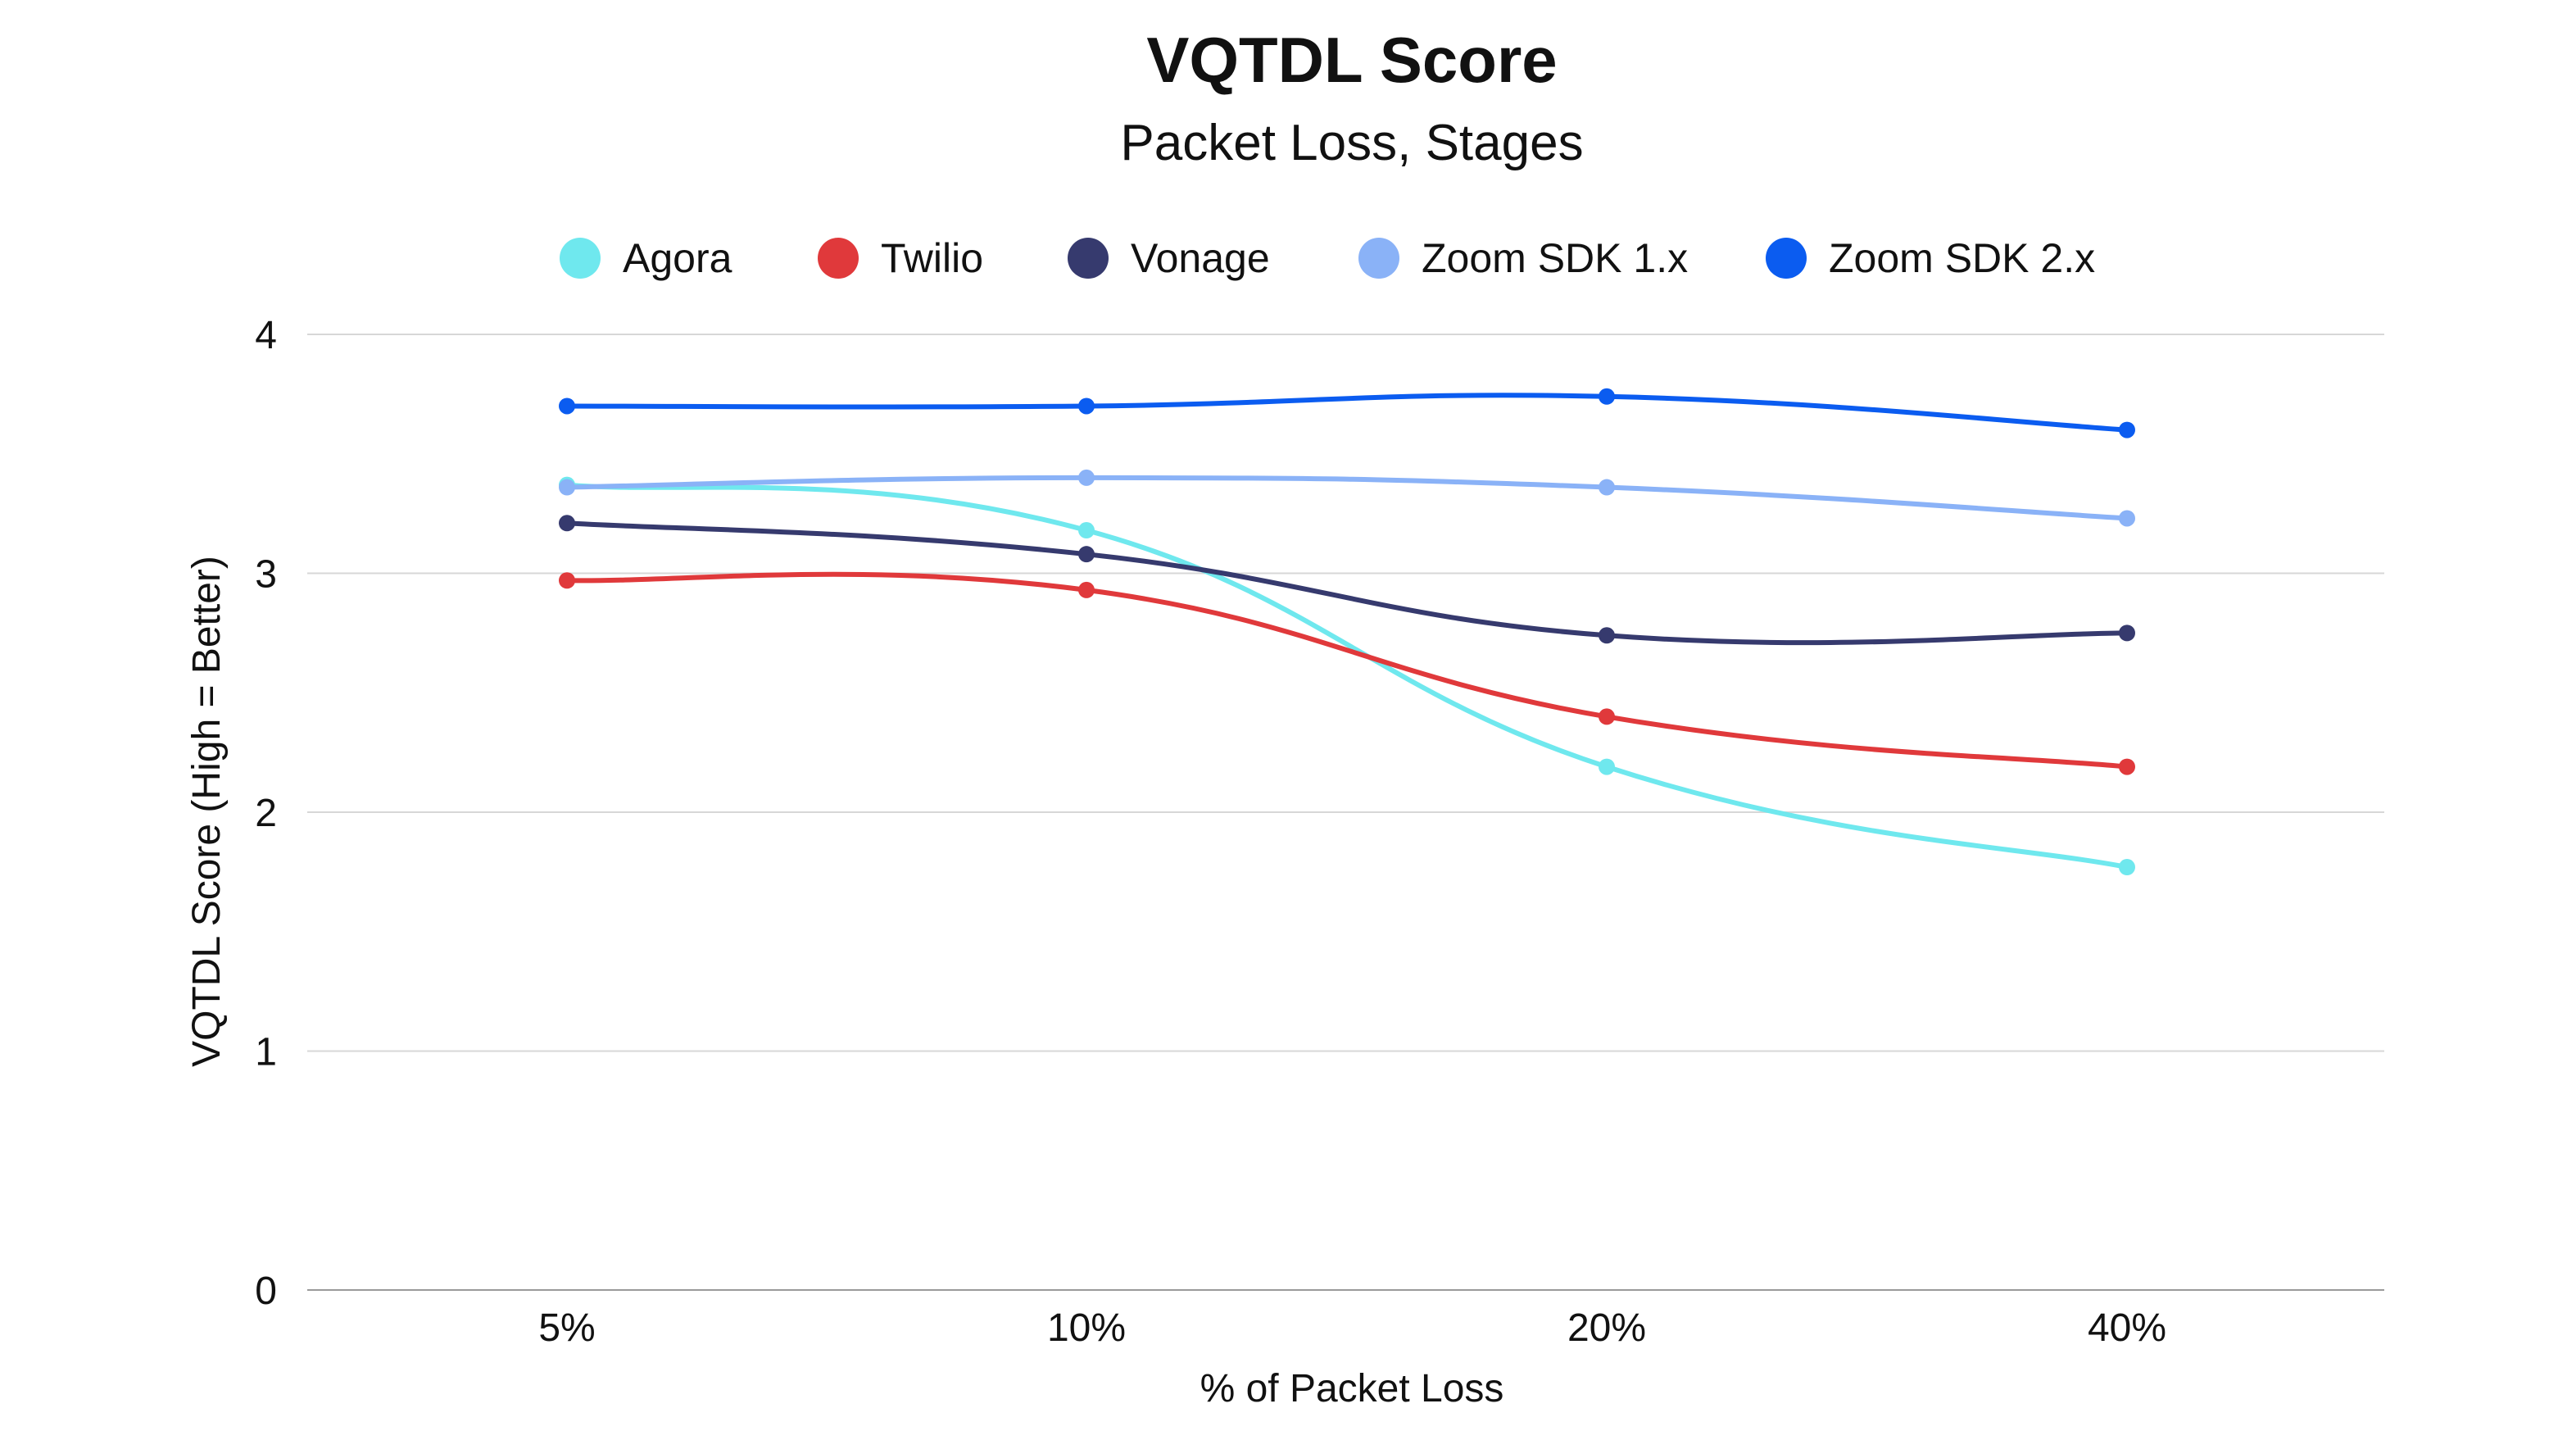  I want to click on legend-marker-zoom-sdk-1-x, so click(1378, 258).